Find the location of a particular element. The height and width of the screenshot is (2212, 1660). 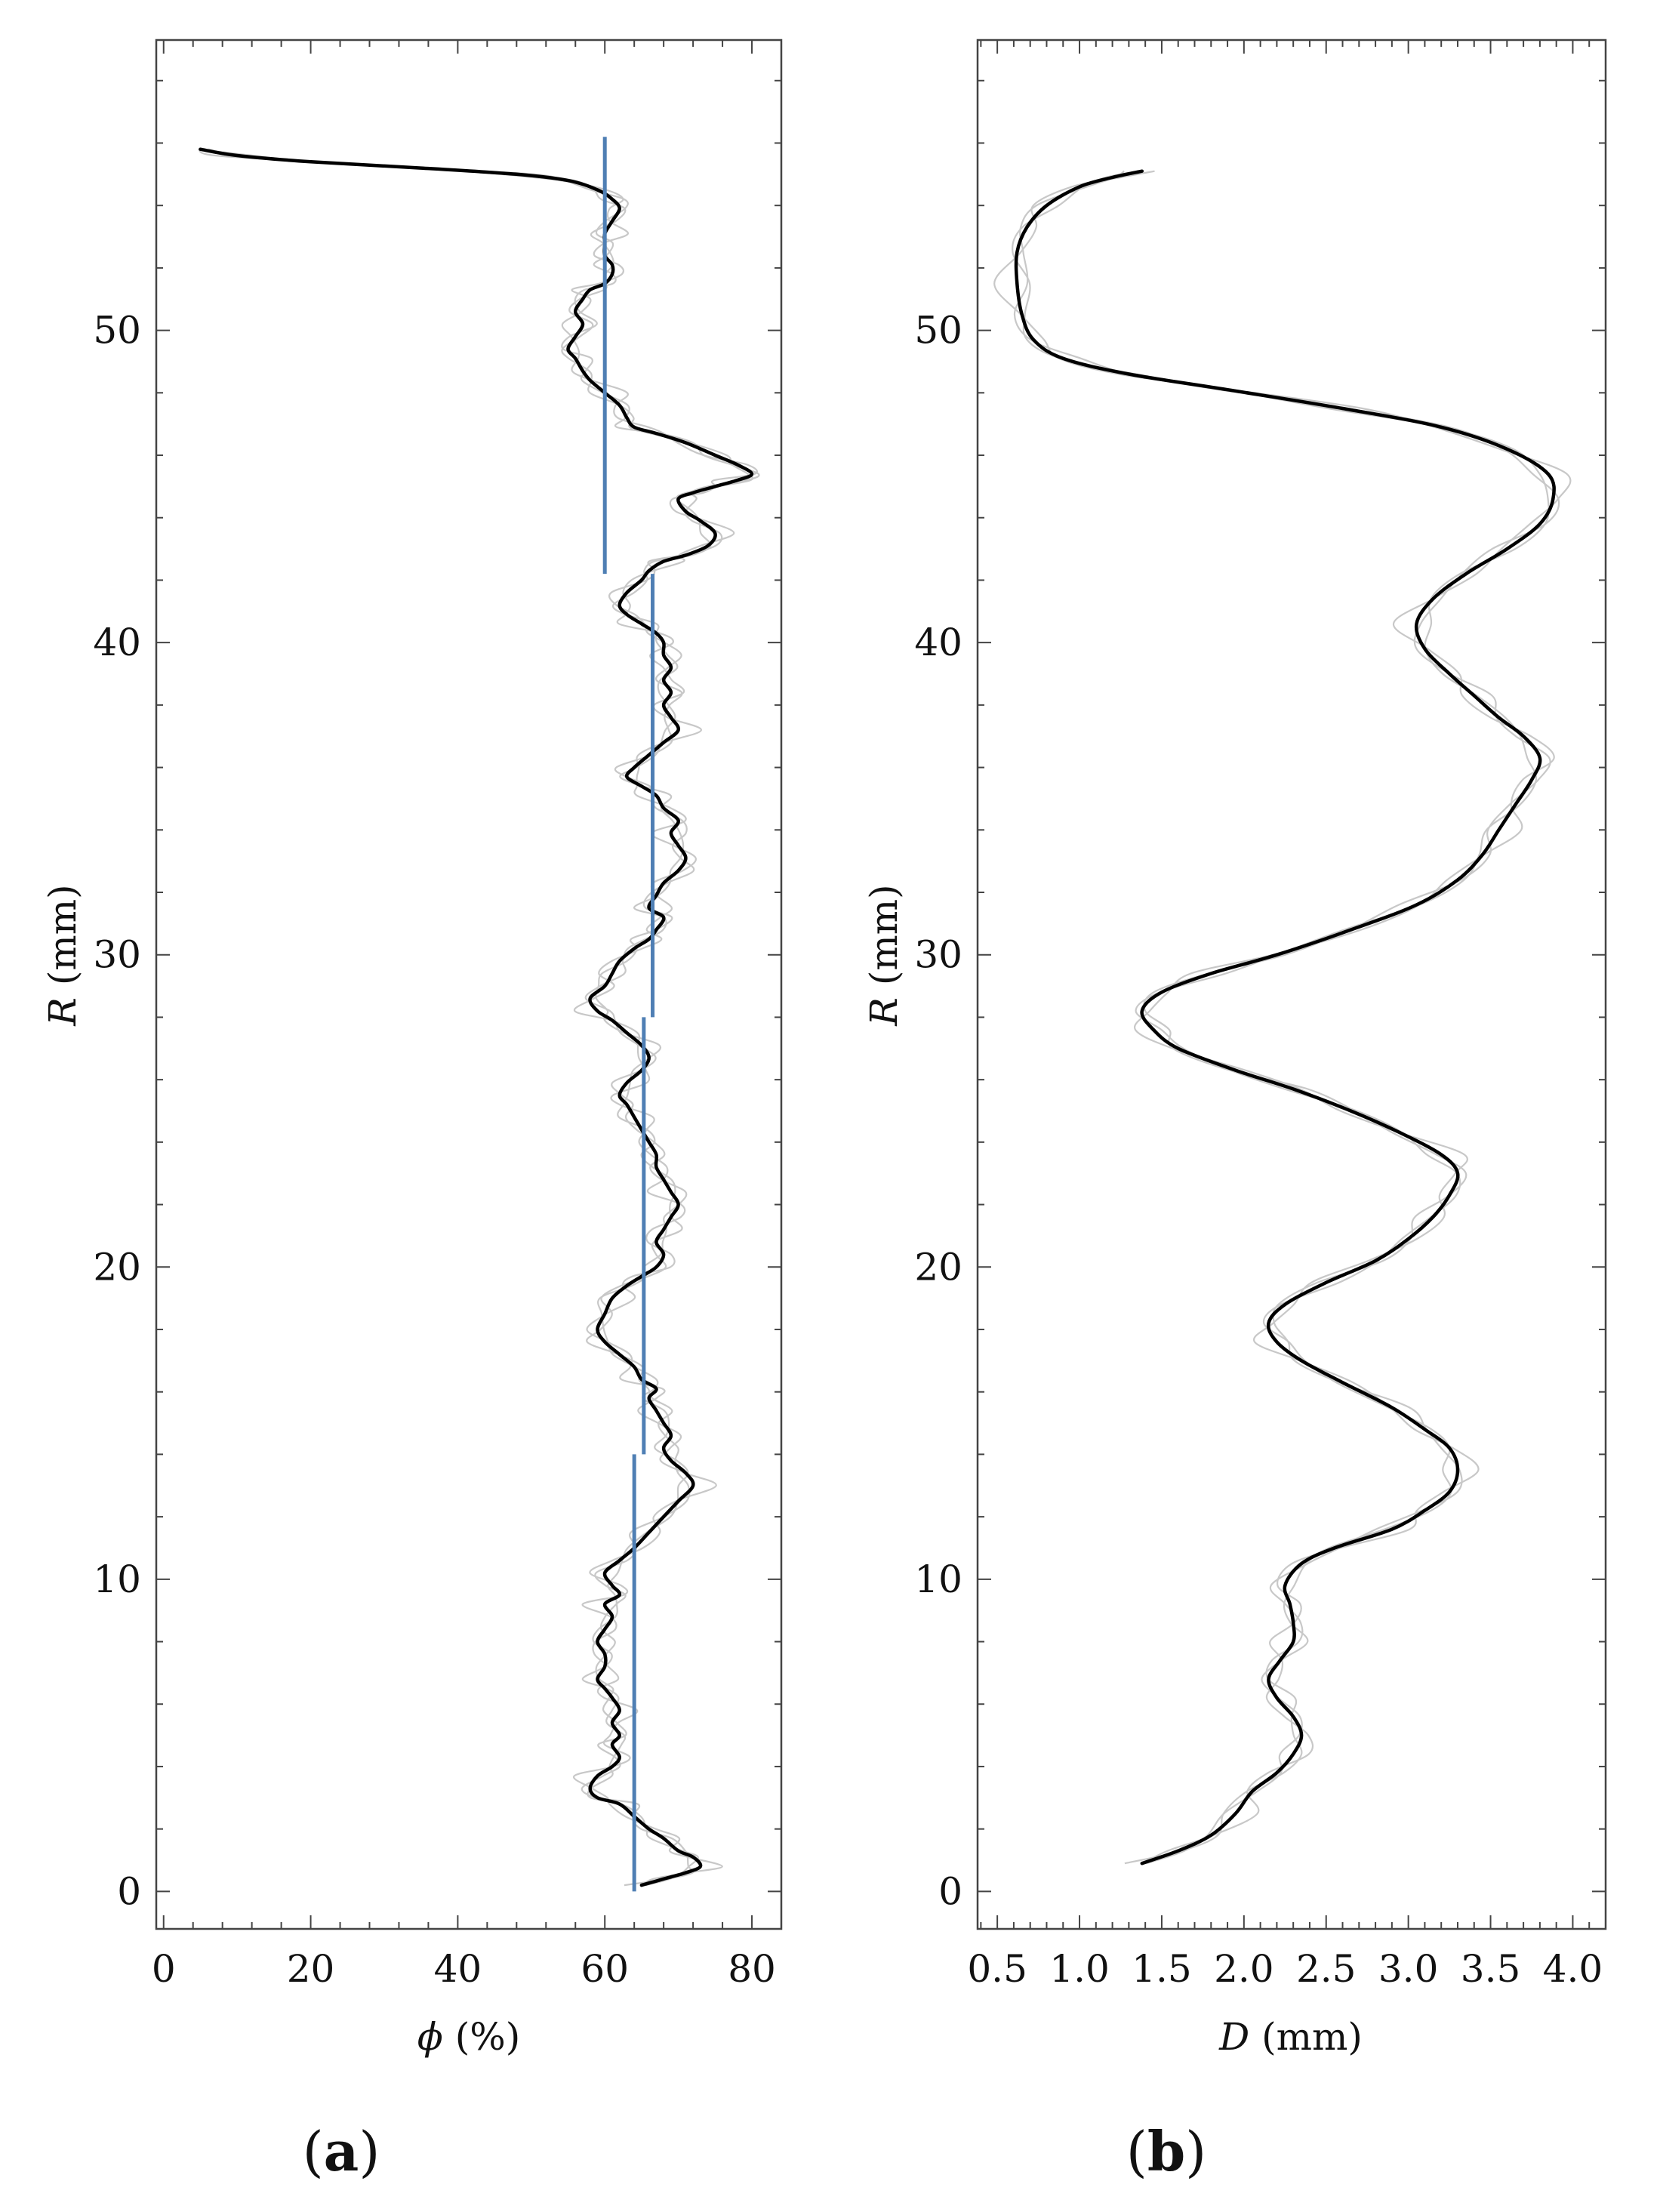

x-tick-label: 20 is located at coordinates (311, 1969).